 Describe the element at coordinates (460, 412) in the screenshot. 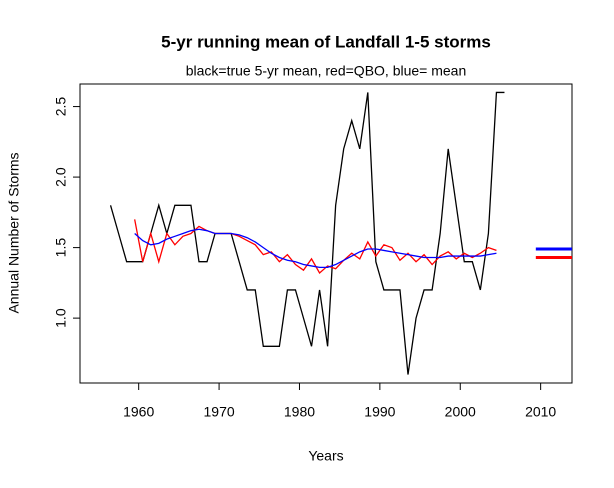

I see `x-tick-label: 2000` at that location.